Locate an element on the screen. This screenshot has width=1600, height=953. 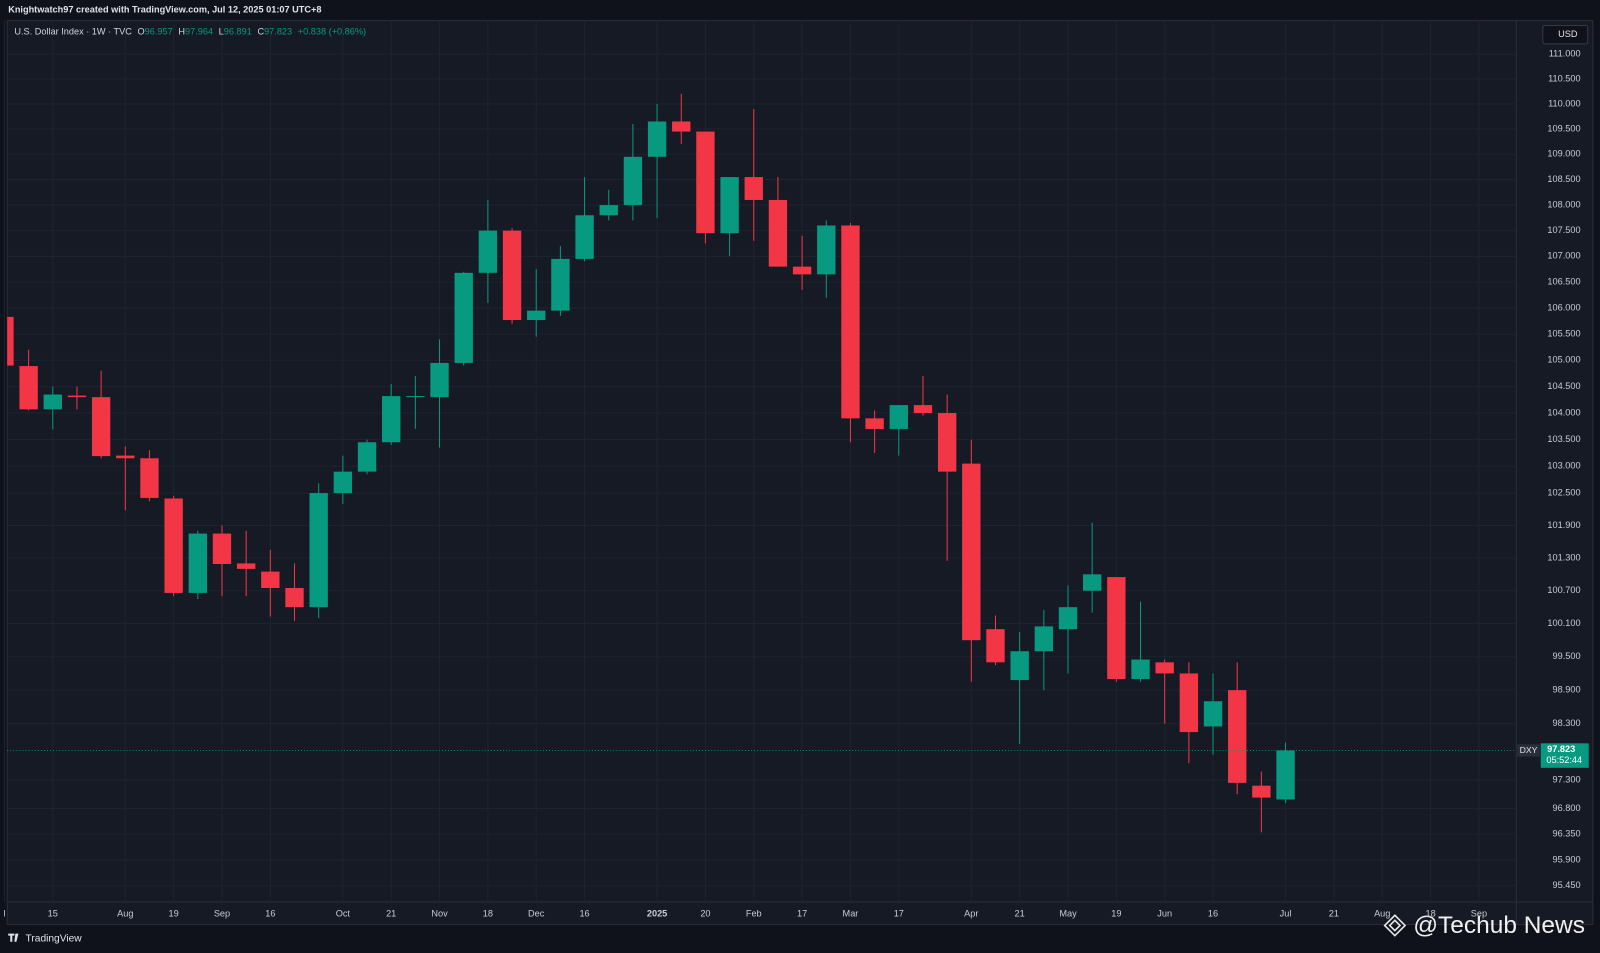
currency-box is located at coordinates (1565, 34).